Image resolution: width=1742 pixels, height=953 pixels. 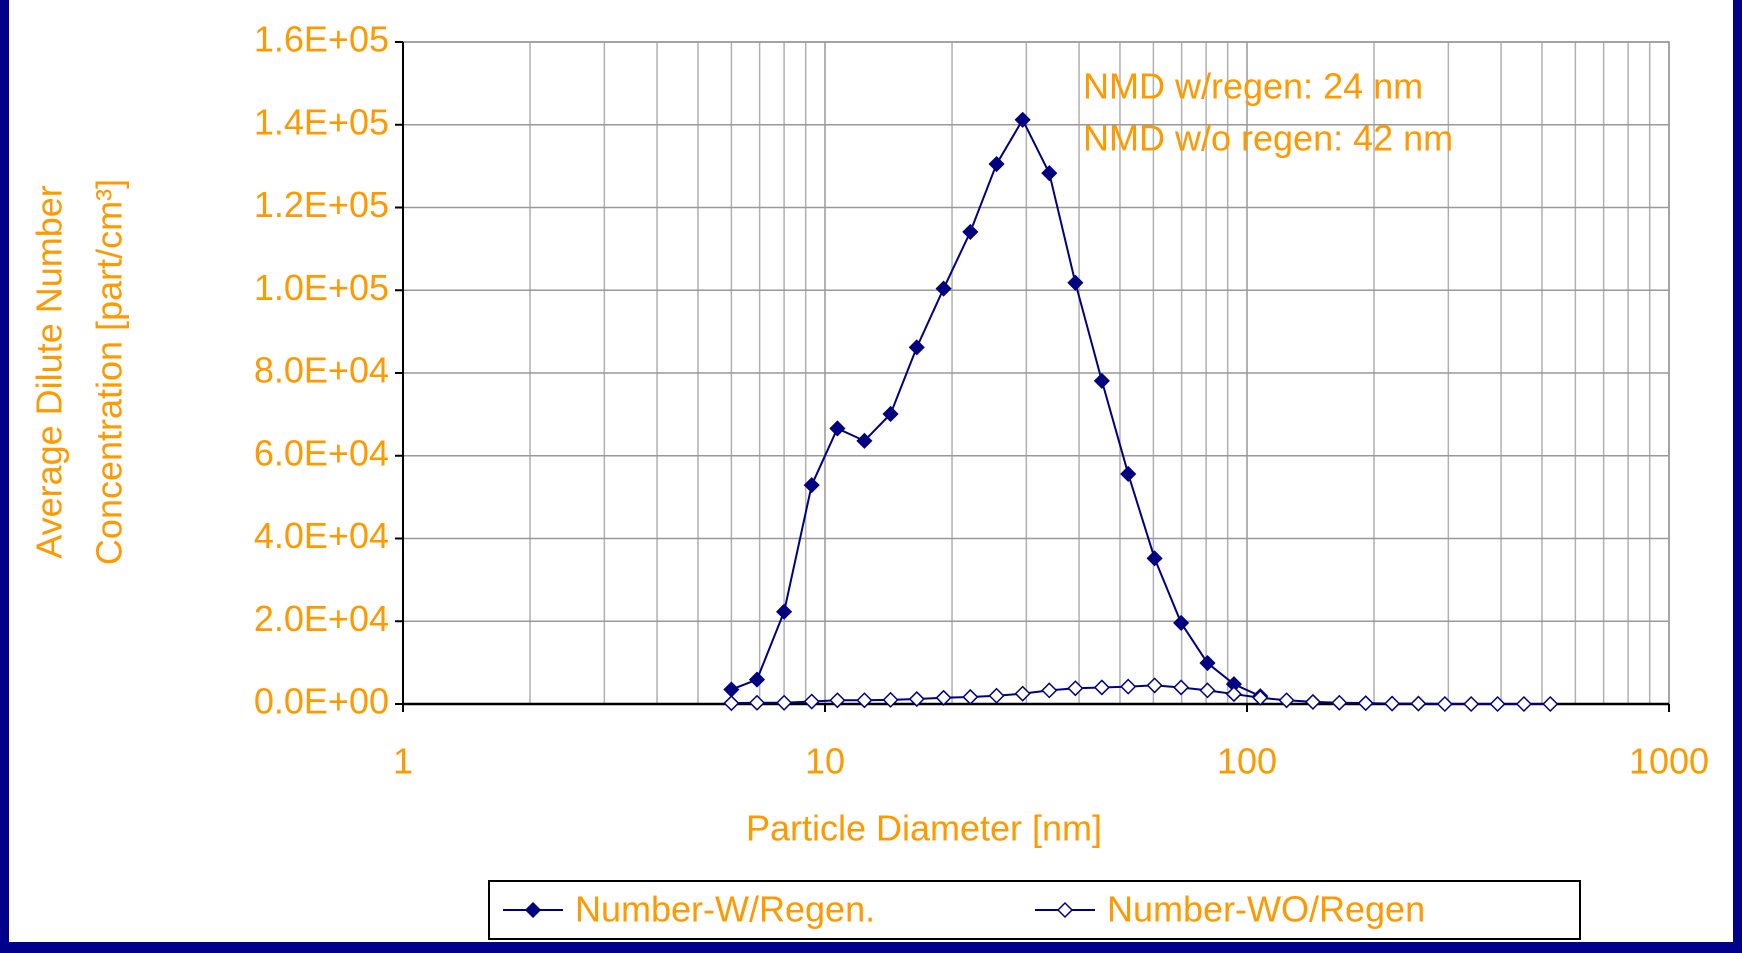 What do you see at coordinates (321, 535) in the screenshot?
I see `y-tick-label: 4.0E+04` at bounding box center [321, 535].